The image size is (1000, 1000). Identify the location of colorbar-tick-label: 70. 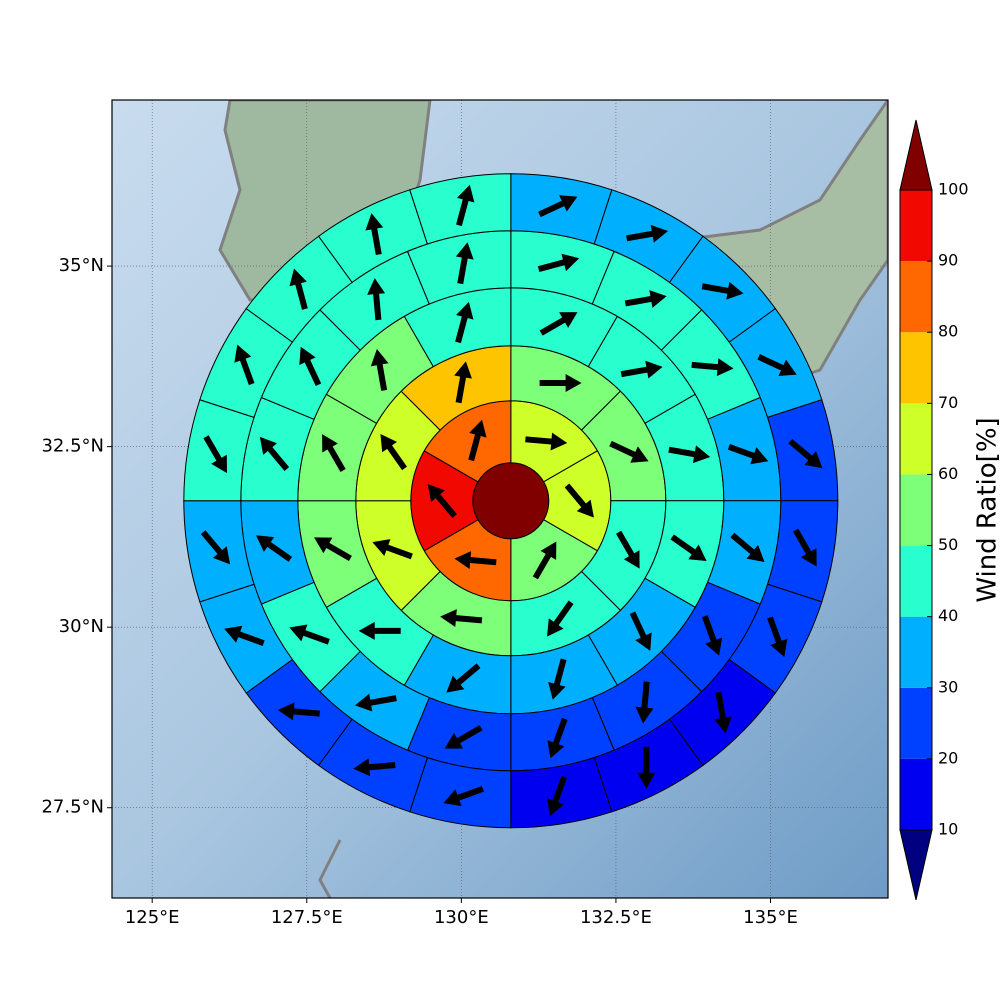
(948, 402).